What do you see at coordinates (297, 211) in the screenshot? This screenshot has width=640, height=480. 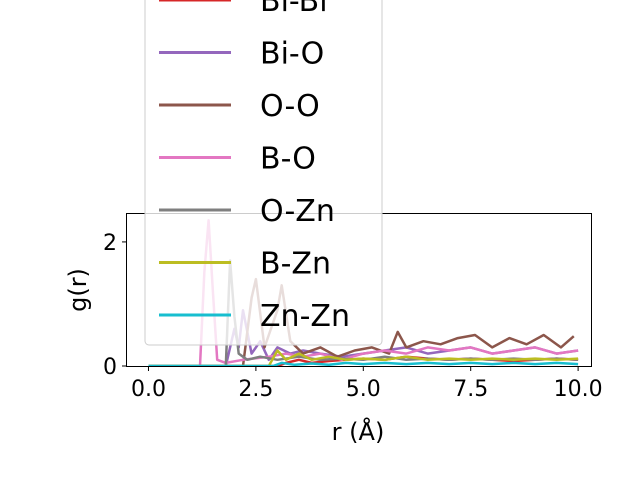 I see `legend-label-o-zn: O-Zn` at bounding box center [297, 211].